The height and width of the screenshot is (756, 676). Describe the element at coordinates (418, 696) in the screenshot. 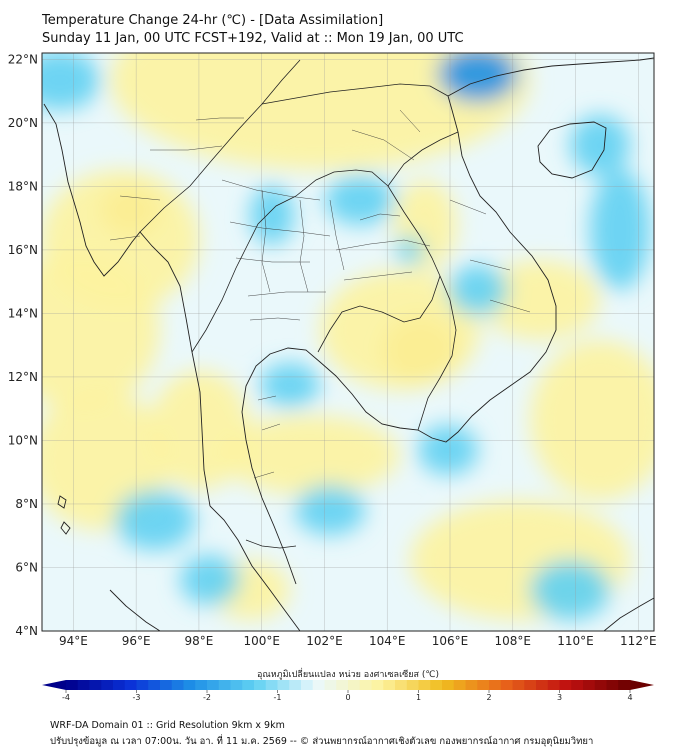

I see `colorbar-tick-label: 1` at that location.